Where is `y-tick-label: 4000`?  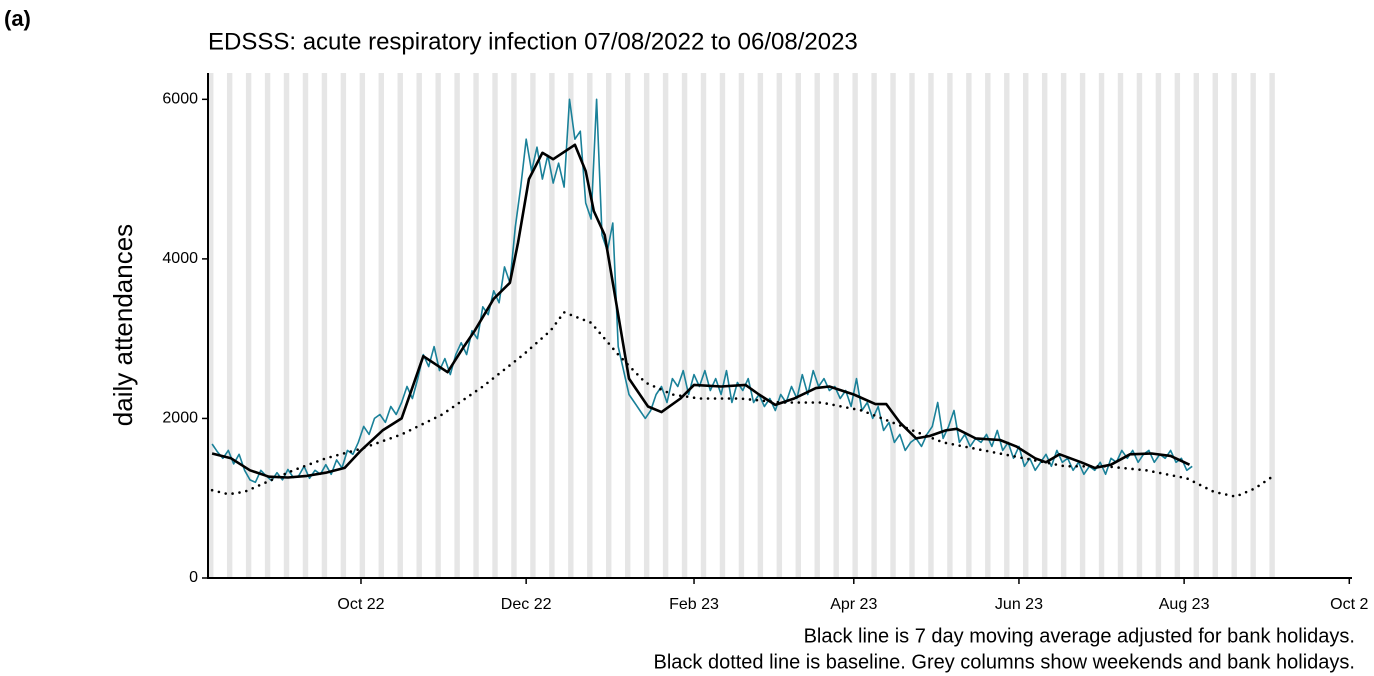
y-tick-label: 4000 is located at coordinates (180, 258).